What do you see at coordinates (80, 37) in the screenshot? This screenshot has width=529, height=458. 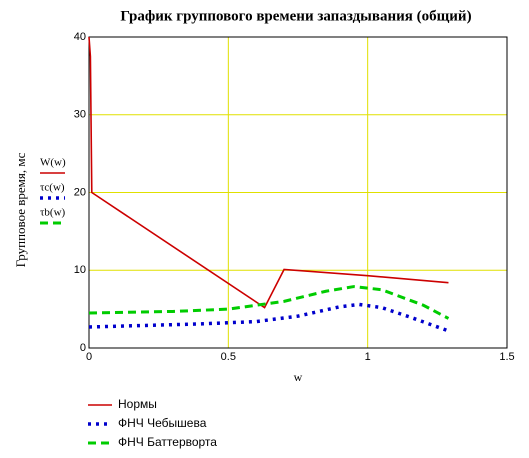 I see `y-tick-label: 40` at bounding box center [80, 37].